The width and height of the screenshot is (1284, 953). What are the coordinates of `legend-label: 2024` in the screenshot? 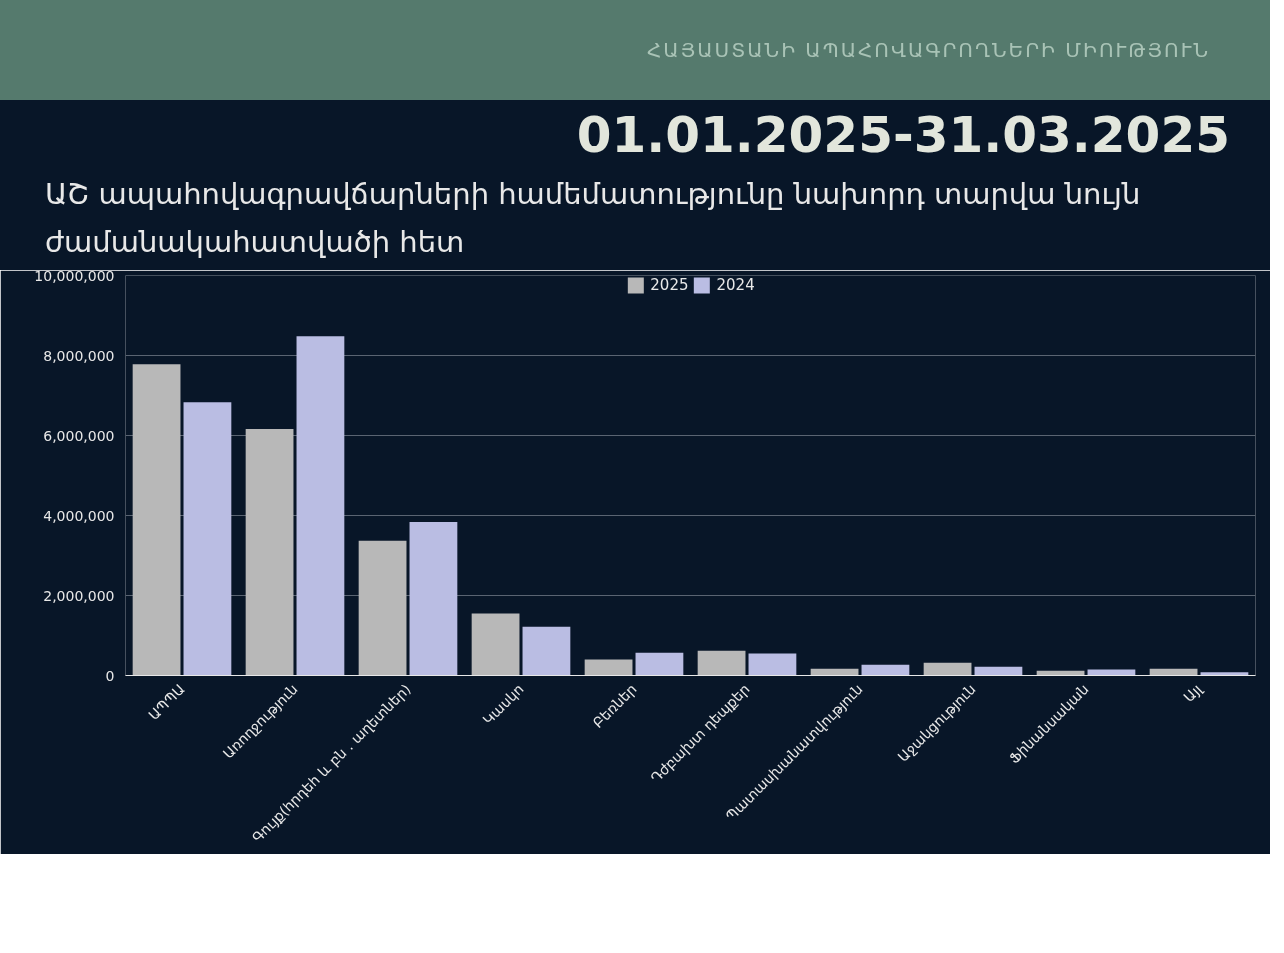 It's located at (735, 285).